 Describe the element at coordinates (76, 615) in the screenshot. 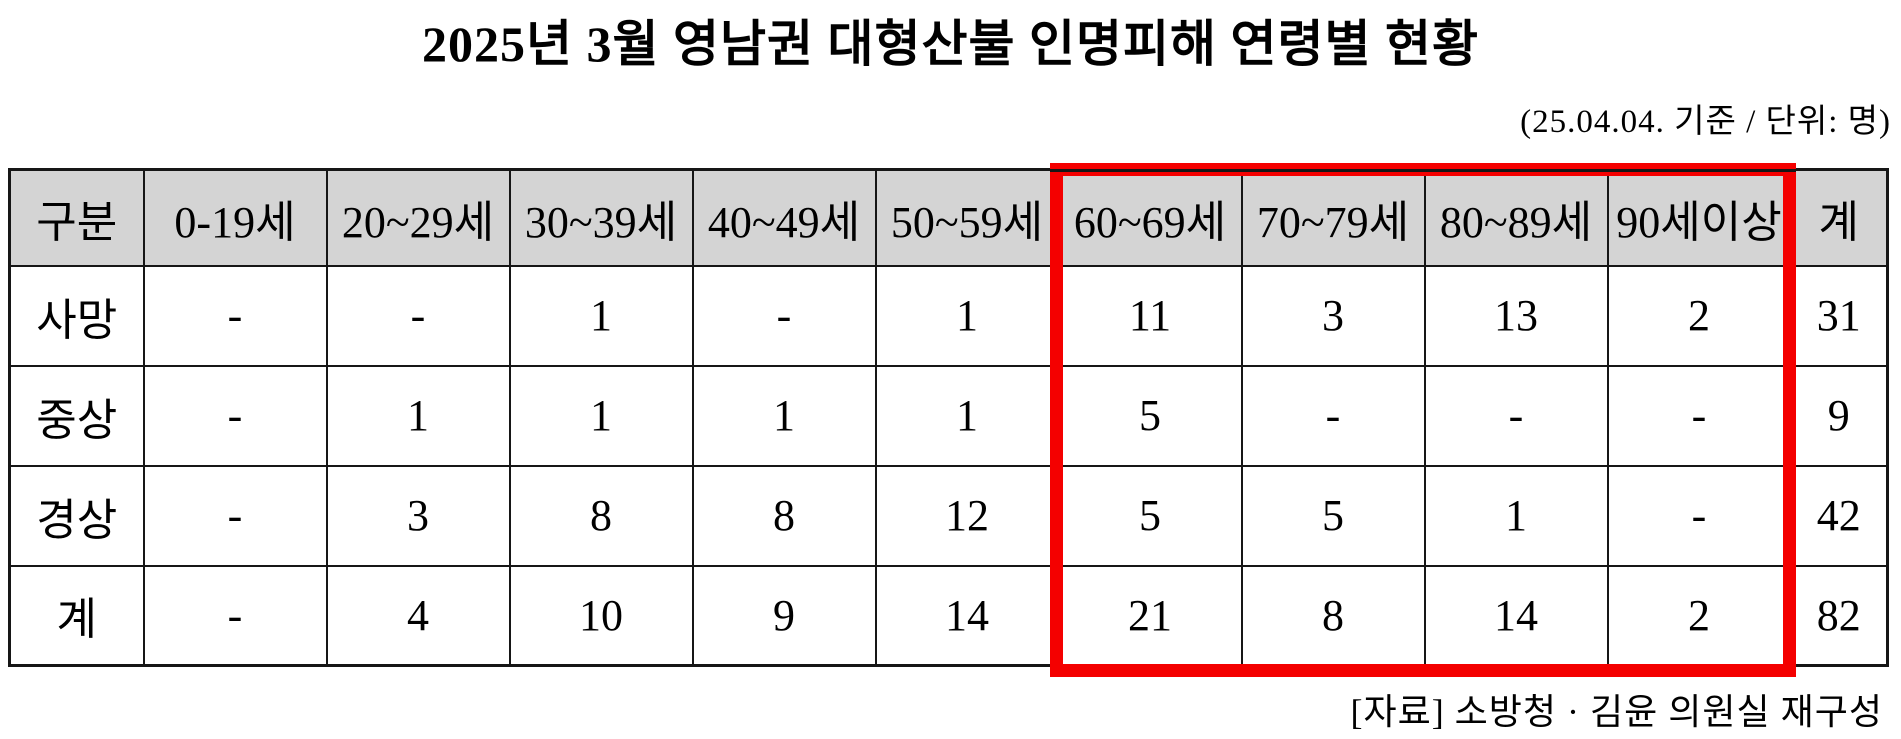

I see `row-label: 계` at that location.